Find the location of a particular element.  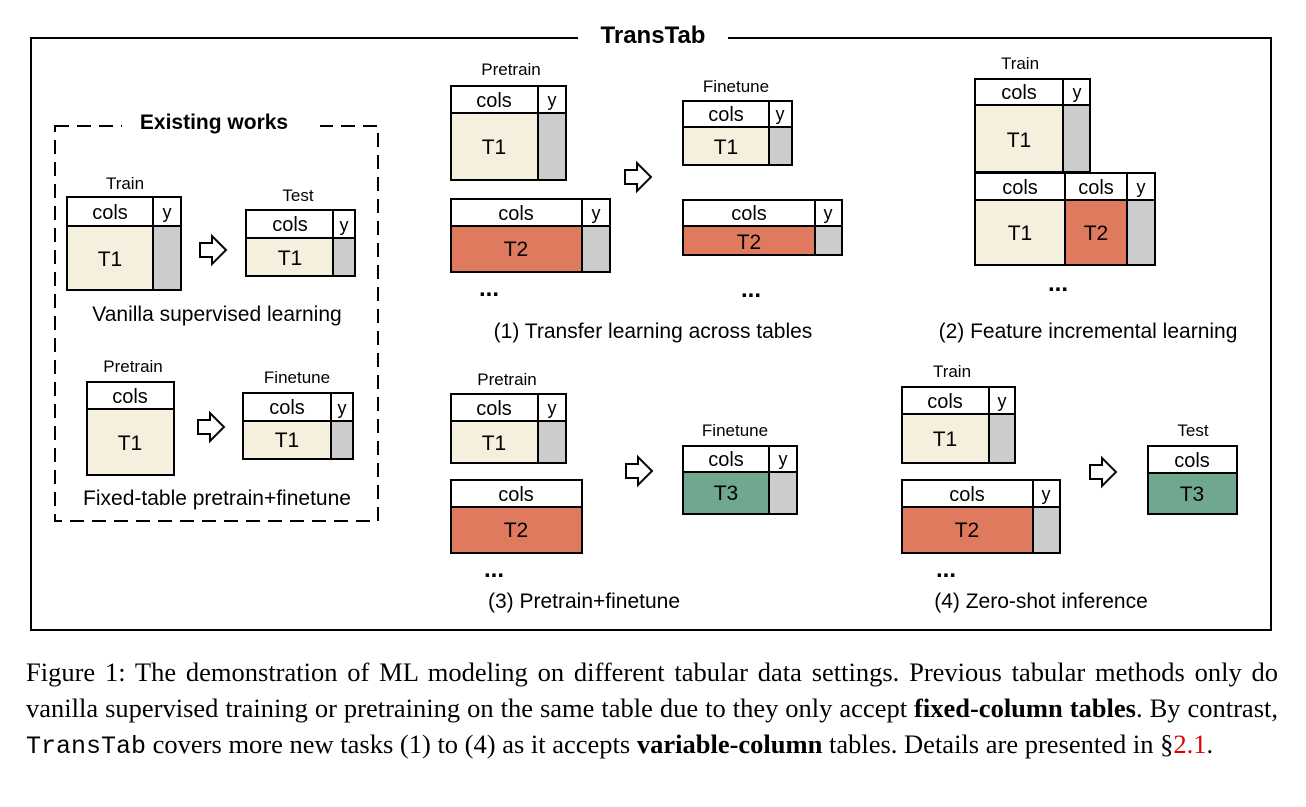

pf-pretrain-label: Pretrain is located at coordinates (507, 379).